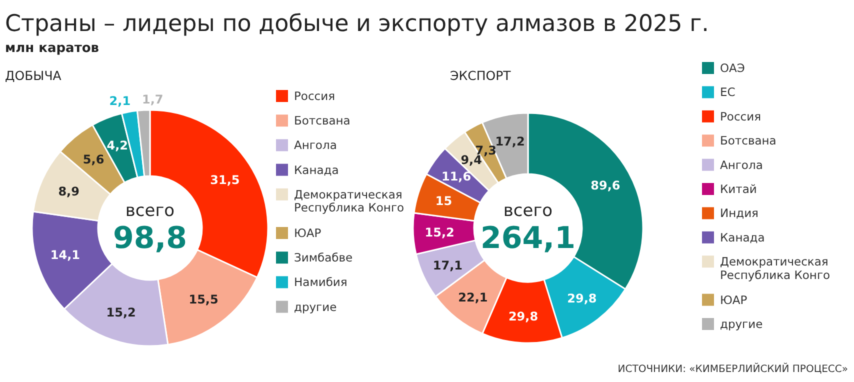  I want to click on text: ЭКСПОРТ, so click(481, 75).